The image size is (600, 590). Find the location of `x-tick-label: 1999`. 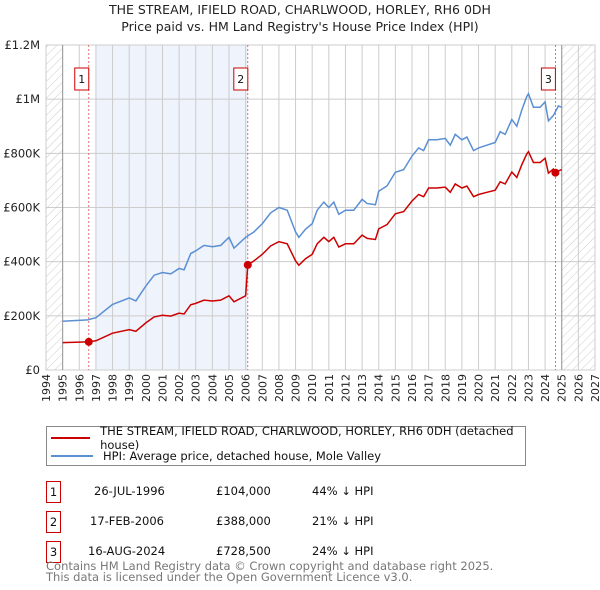

x-tick-label: 1999 is located at coordinates (129, 388).